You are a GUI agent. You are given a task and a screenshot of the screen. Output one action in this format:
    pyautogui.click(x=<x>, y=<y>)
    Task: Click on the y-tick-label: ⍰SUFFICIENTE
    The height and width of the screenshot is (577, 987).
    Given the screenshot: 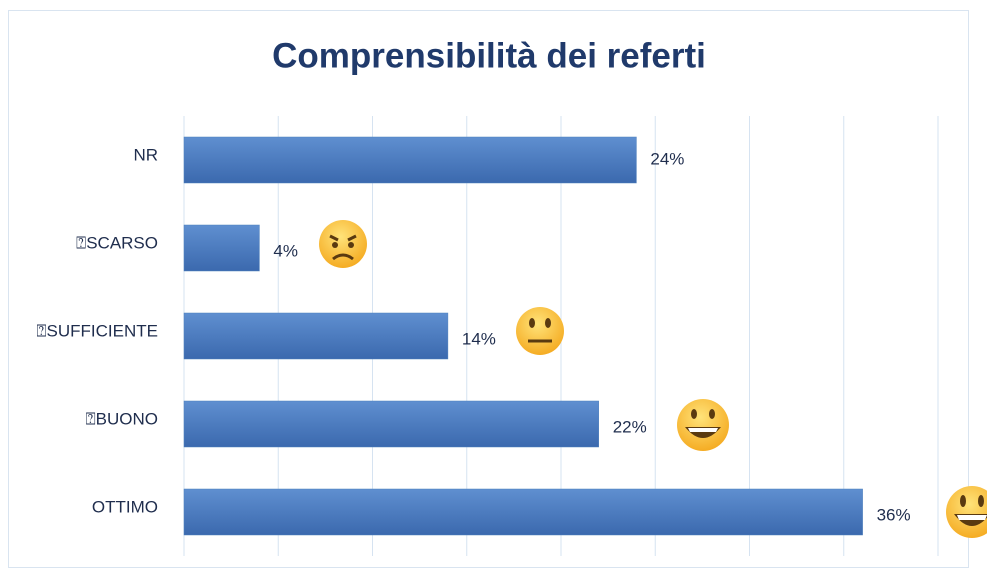 What is the action you would take?
    pyautogui.click(x=97, y=330)
    